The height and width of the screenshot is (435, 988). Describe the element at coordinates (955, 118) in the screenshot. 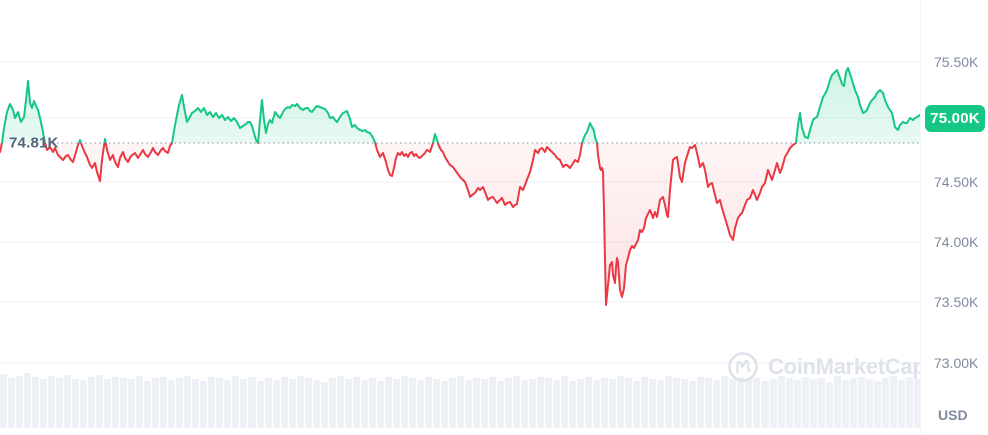

I see `current-price-badge: 75.00K` at that location.